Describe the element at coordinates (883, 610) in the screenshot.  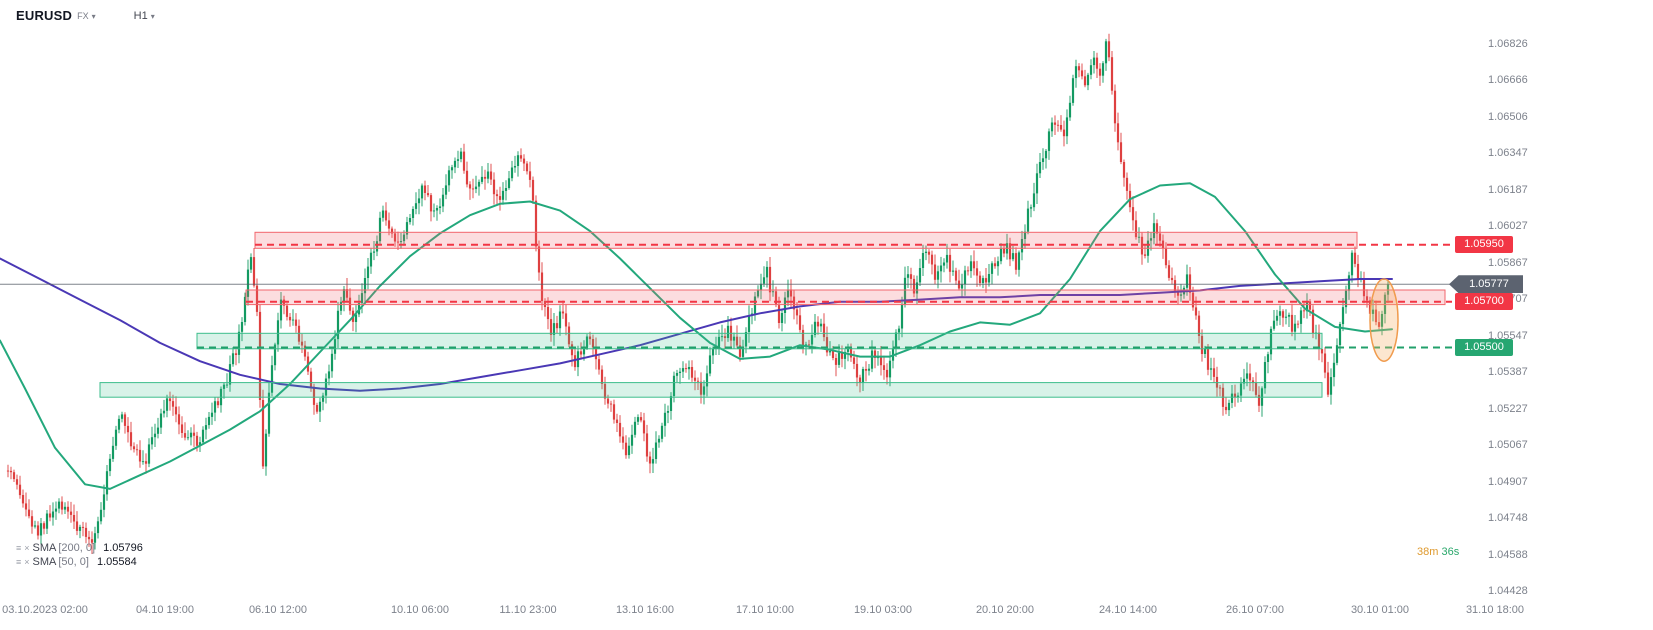
I see `time-axis-label: 19.10 03:00` at that location.